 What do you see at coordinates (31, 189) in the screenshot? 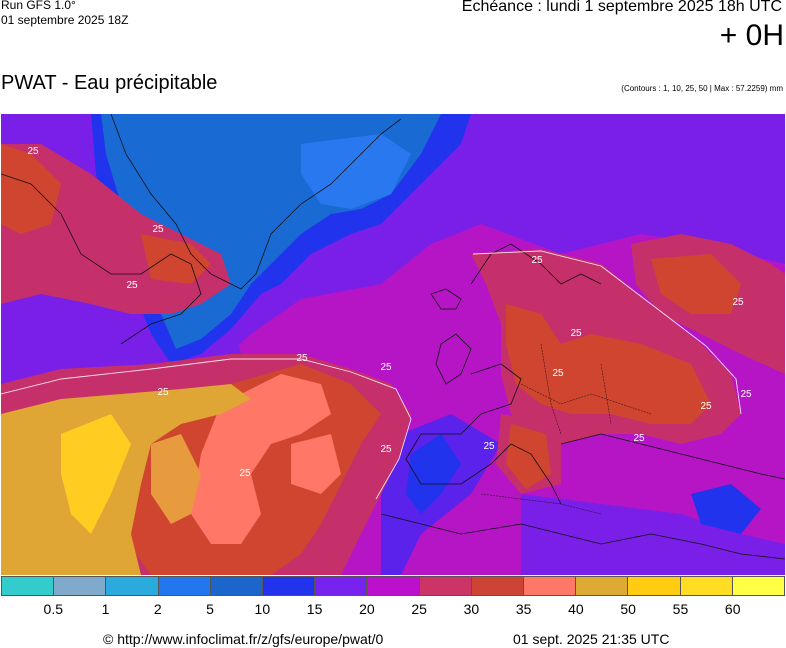
I see `field-35mm-canada` at bounding box center [31, 189].